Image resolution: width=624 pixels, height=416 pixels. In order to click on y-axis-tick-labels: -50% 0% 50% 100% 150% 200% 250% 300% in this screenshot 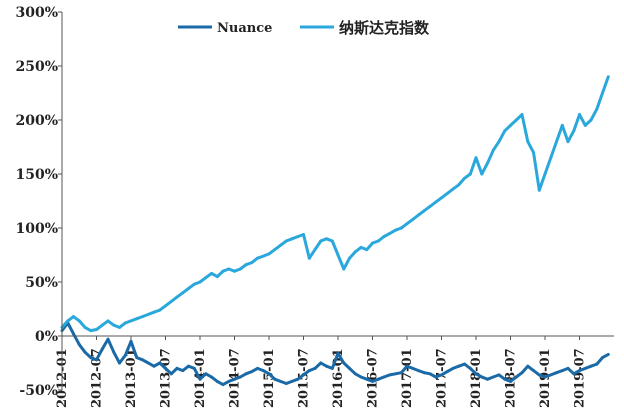, I will do `click(36, 202)`.